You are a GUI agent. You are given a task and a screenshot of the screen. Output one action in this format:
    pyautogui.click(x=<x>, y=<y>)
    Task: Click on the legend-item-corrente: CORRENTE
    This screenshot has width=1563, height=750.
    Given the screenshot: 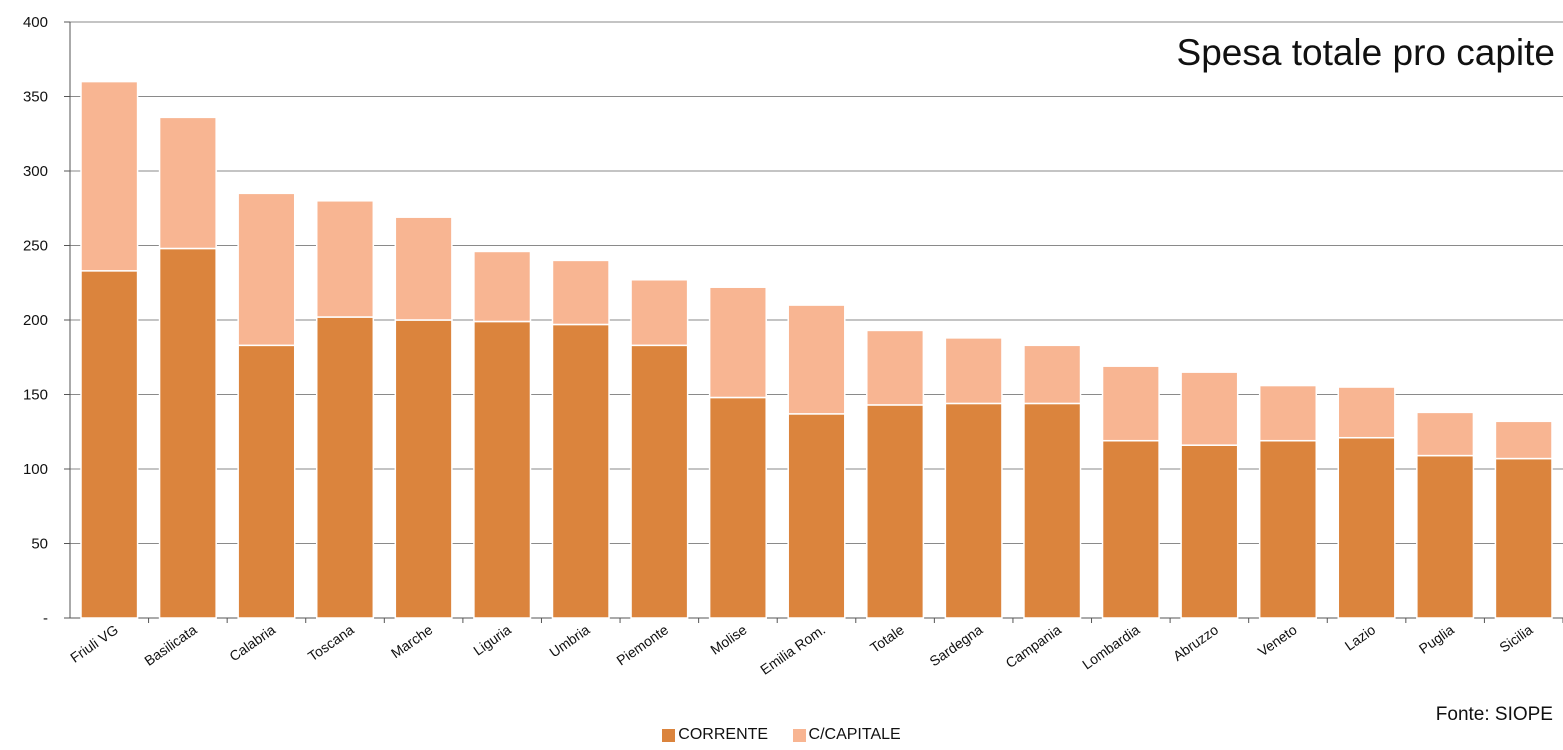 What is the action you would take?
    pyautogui.click(x=715, y=735)
    